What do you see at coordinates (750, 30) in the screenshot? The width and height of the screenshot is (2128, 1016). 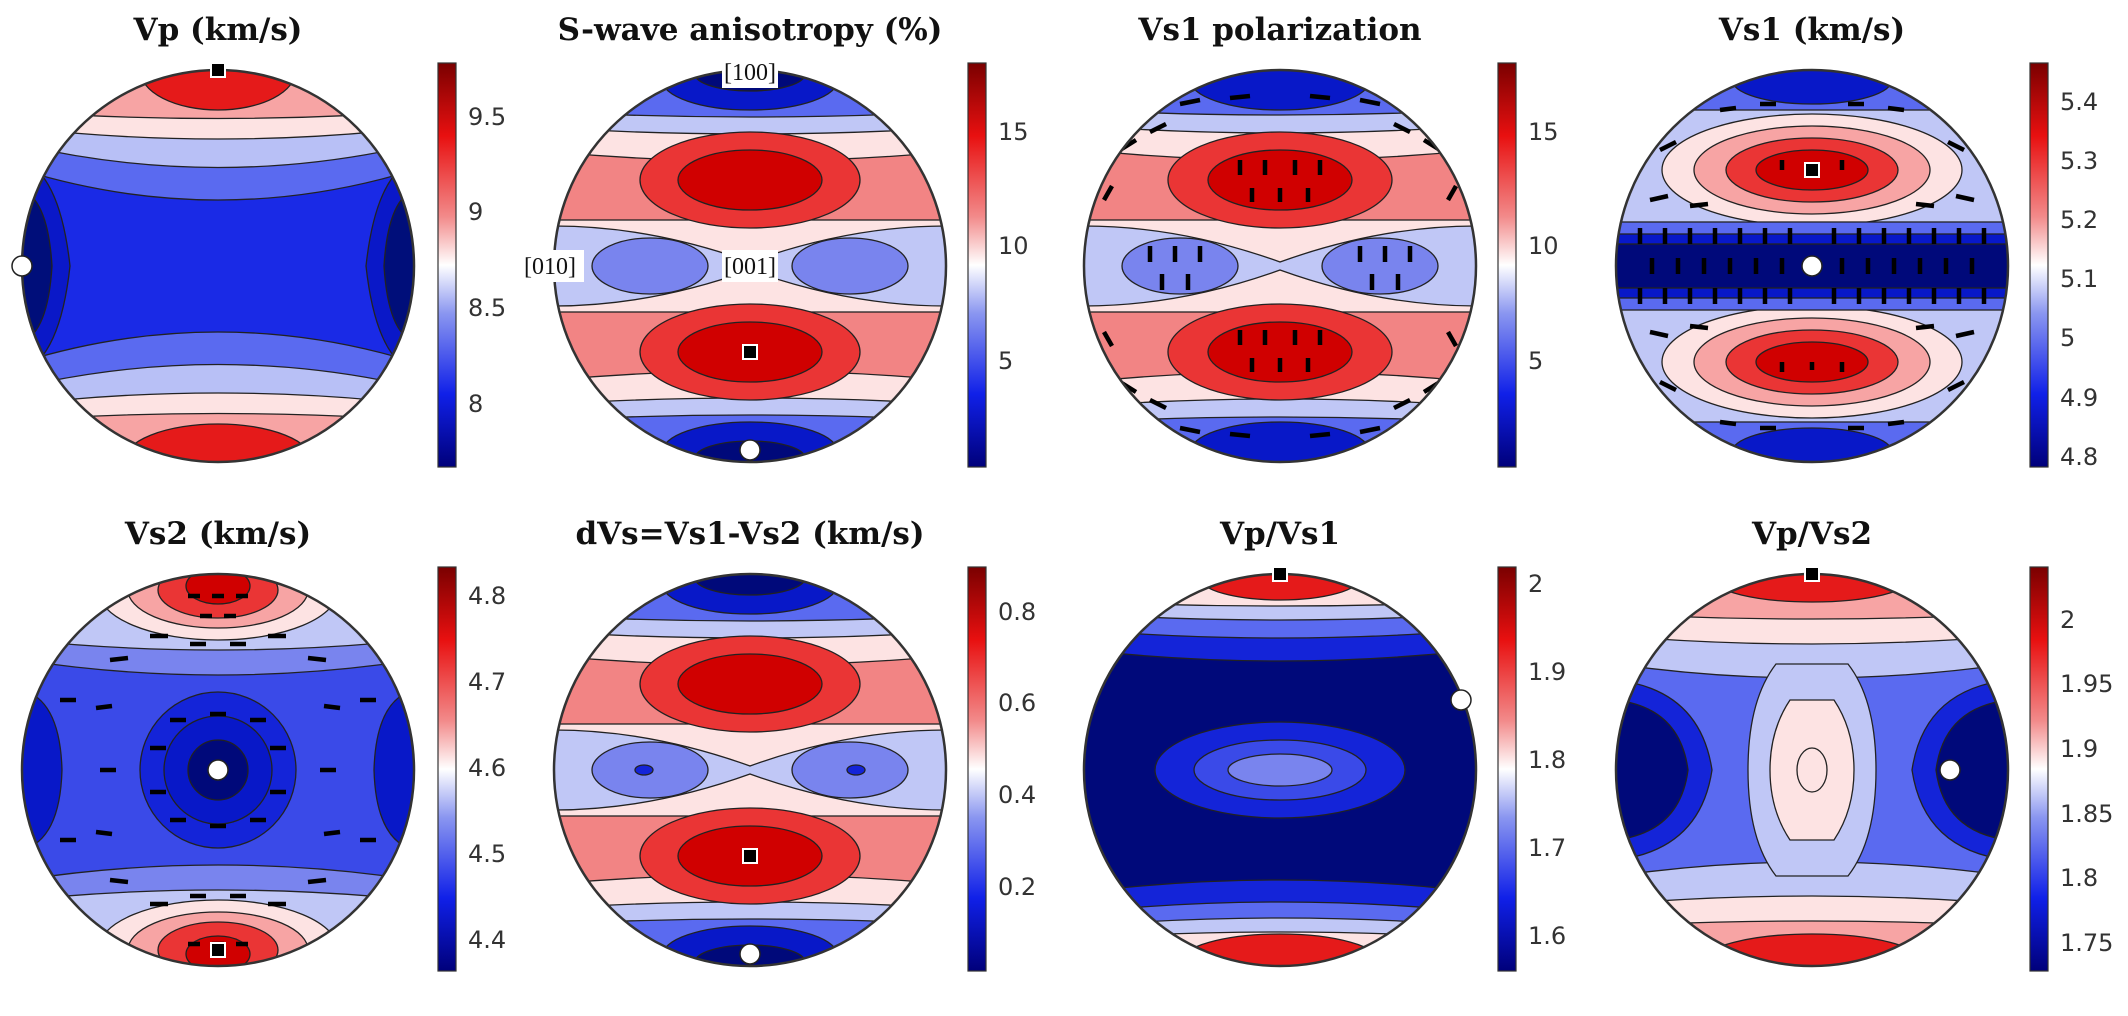 I see `panel-title: S-wave anisotropy (%)` at bounding box center [750, 30].